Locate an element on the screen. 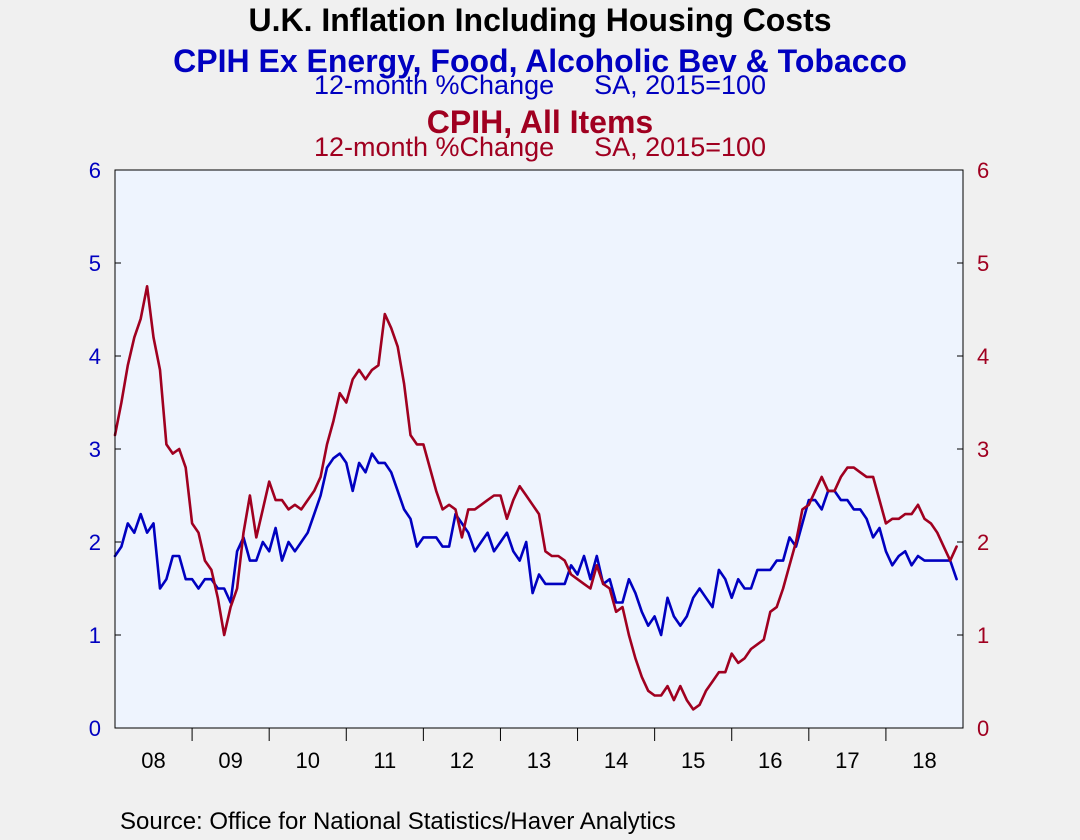 This screenshot has width=1080, height=840. right-tick-label: 5 is located at coordinates (983, 263).